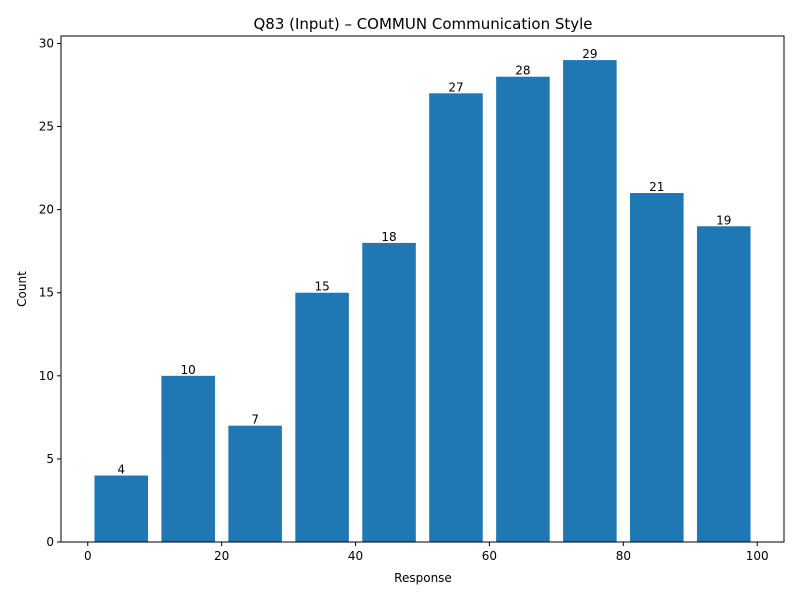 The image size is (800, 600). What do you see at coordinates (423, 578) in the screenshot?
I see `x-axis-label: Response` at bounding box center [423, 578].